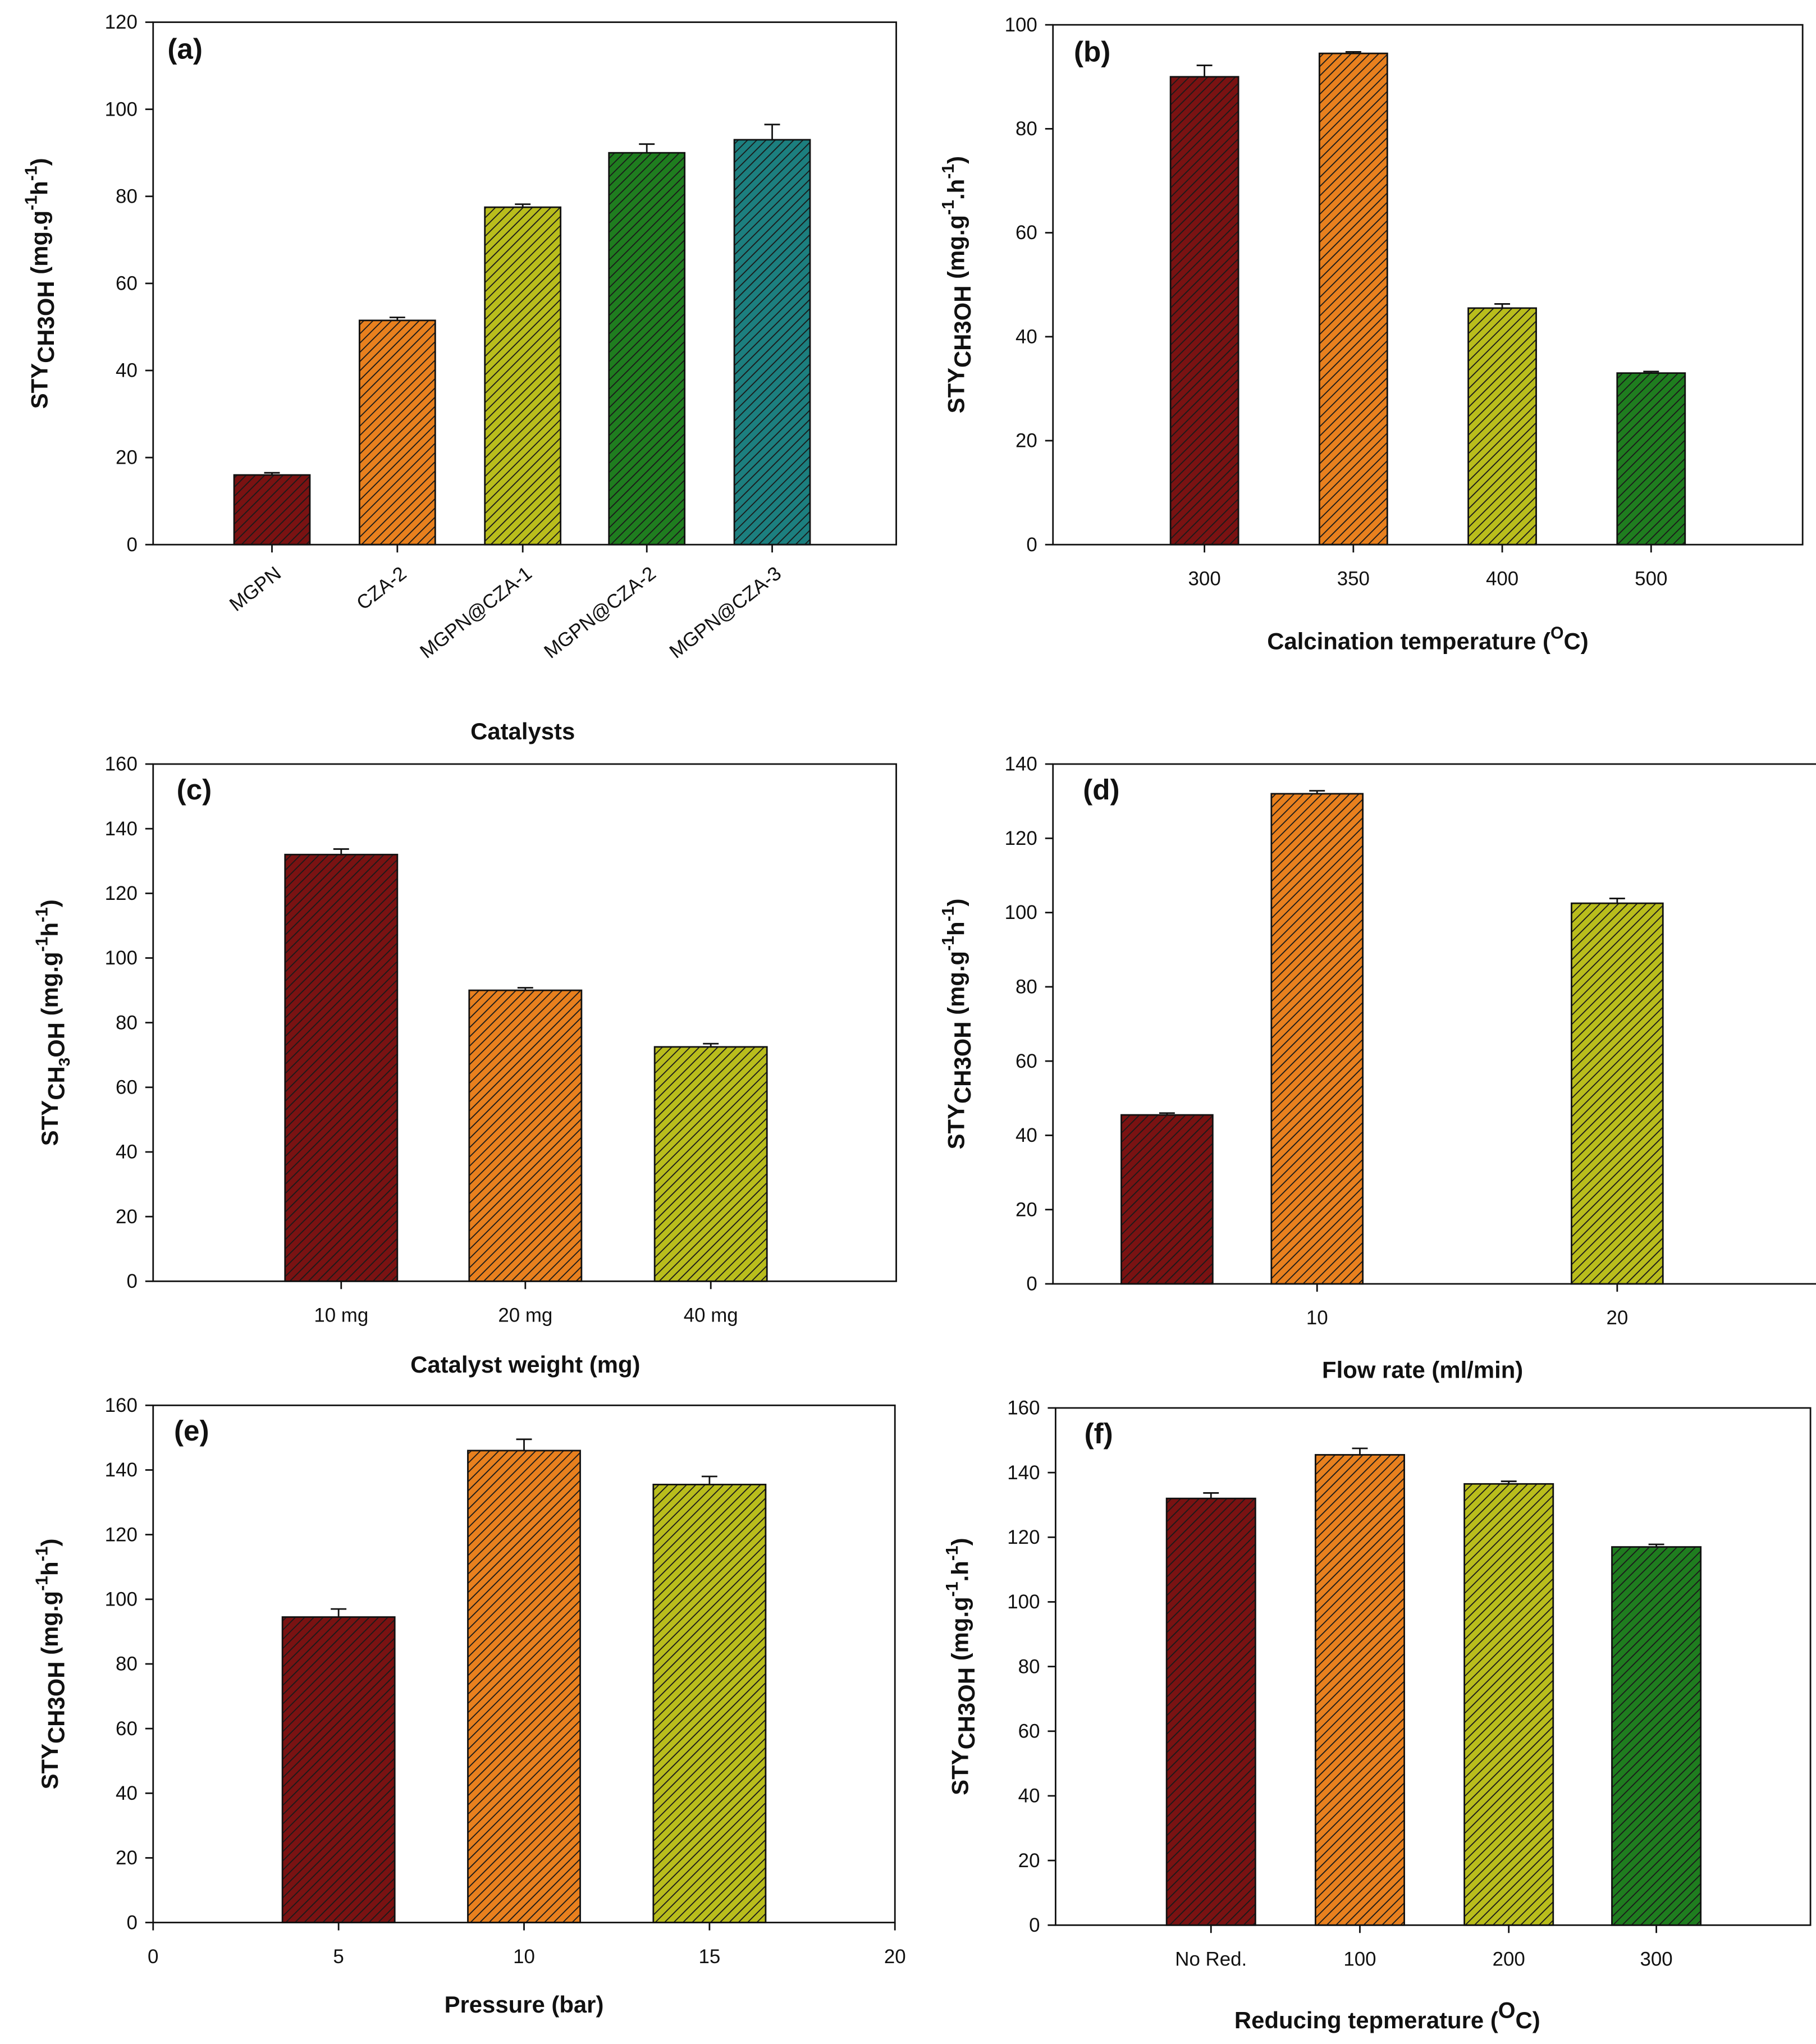 Image resolution: width=1816 pixels, height=2044 pixels. What do you see at coordinates (1428, 639) in the screenshot?
I see `x-axis-label: Calcination temperature (OC)` at bounding box center [1428, 639].